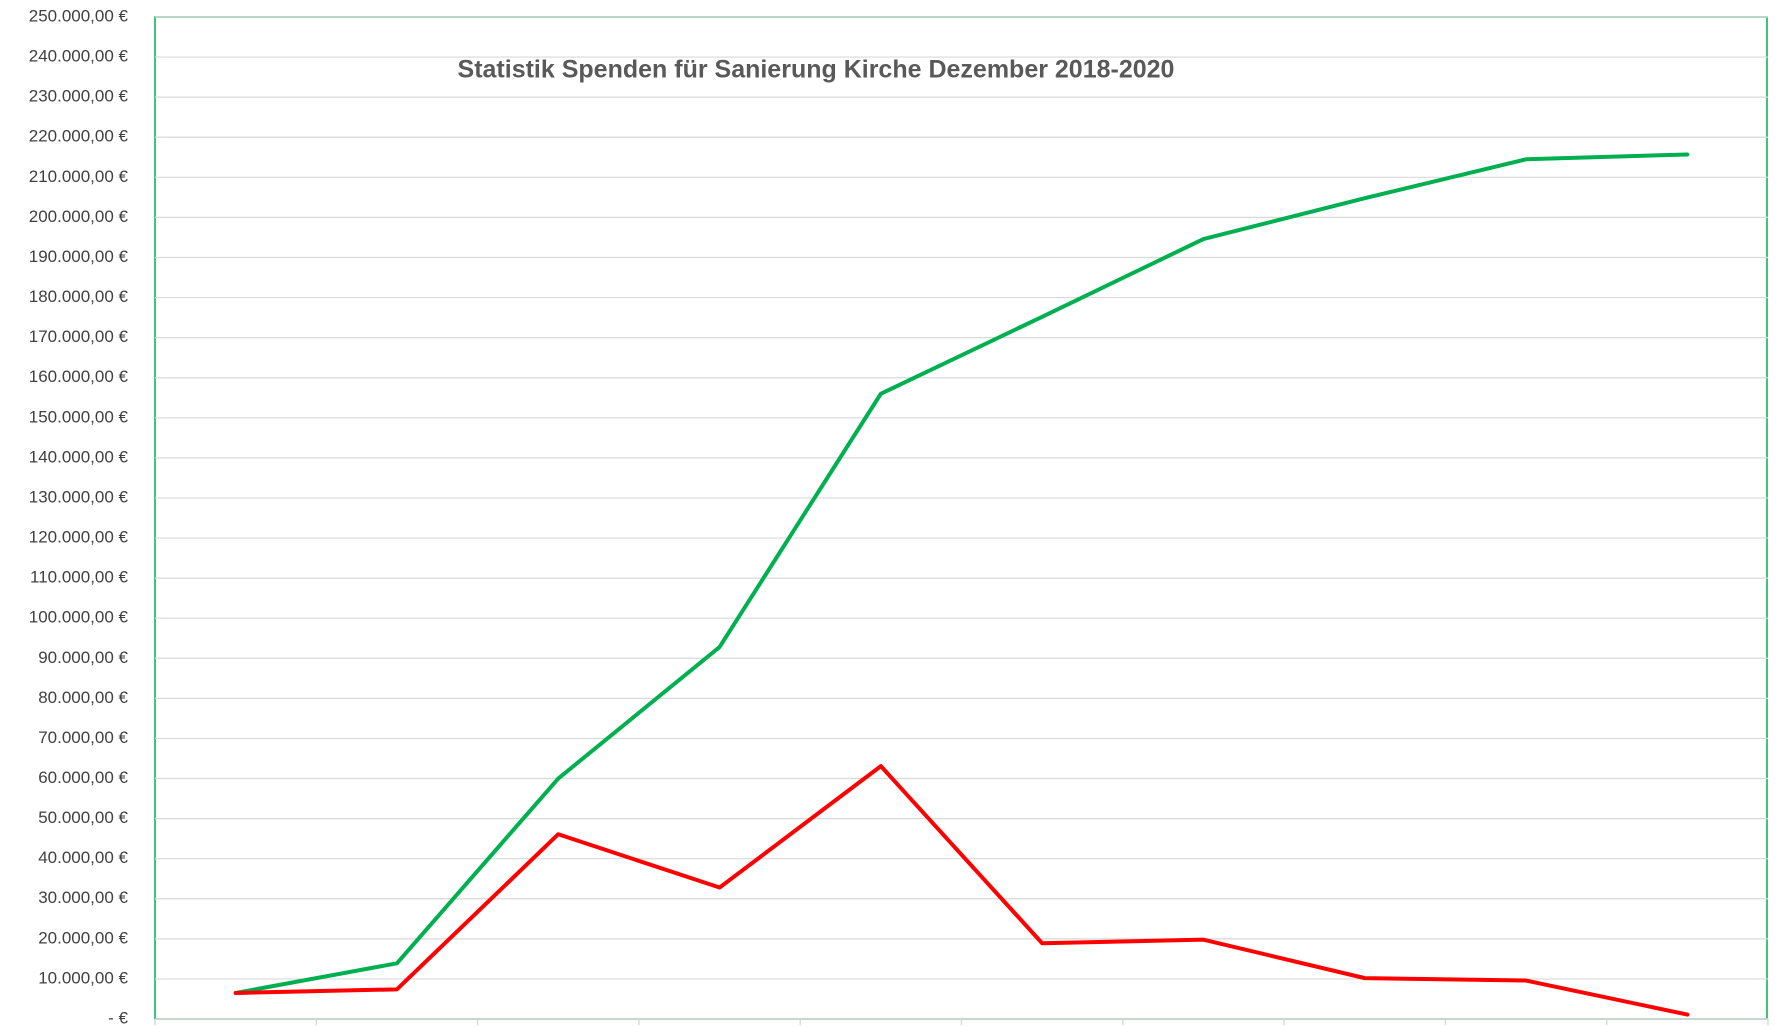 This screenshot has height=1027, width=1777. I want to click on y-tick-label: 130.000,00 €, so click(79, 496).